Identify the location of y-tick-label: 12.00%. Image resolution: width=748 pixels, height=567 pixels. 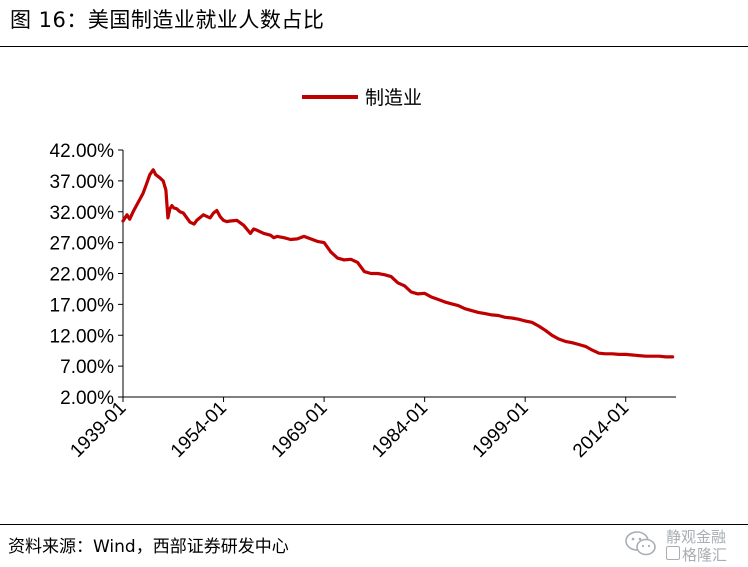
(82, 336).